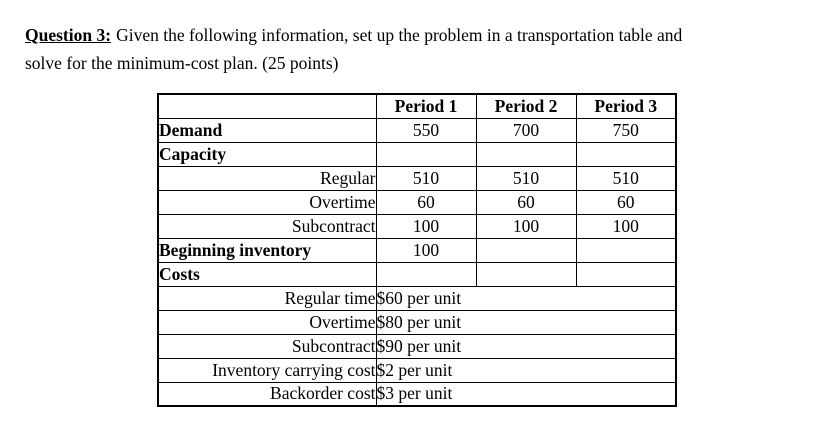 The width and height of the screenshot is (837, 430). Describe the element at coordinates (267, 250) in the screenshot. I see `beginning-inventory-label: Beginning inventory` at that location.